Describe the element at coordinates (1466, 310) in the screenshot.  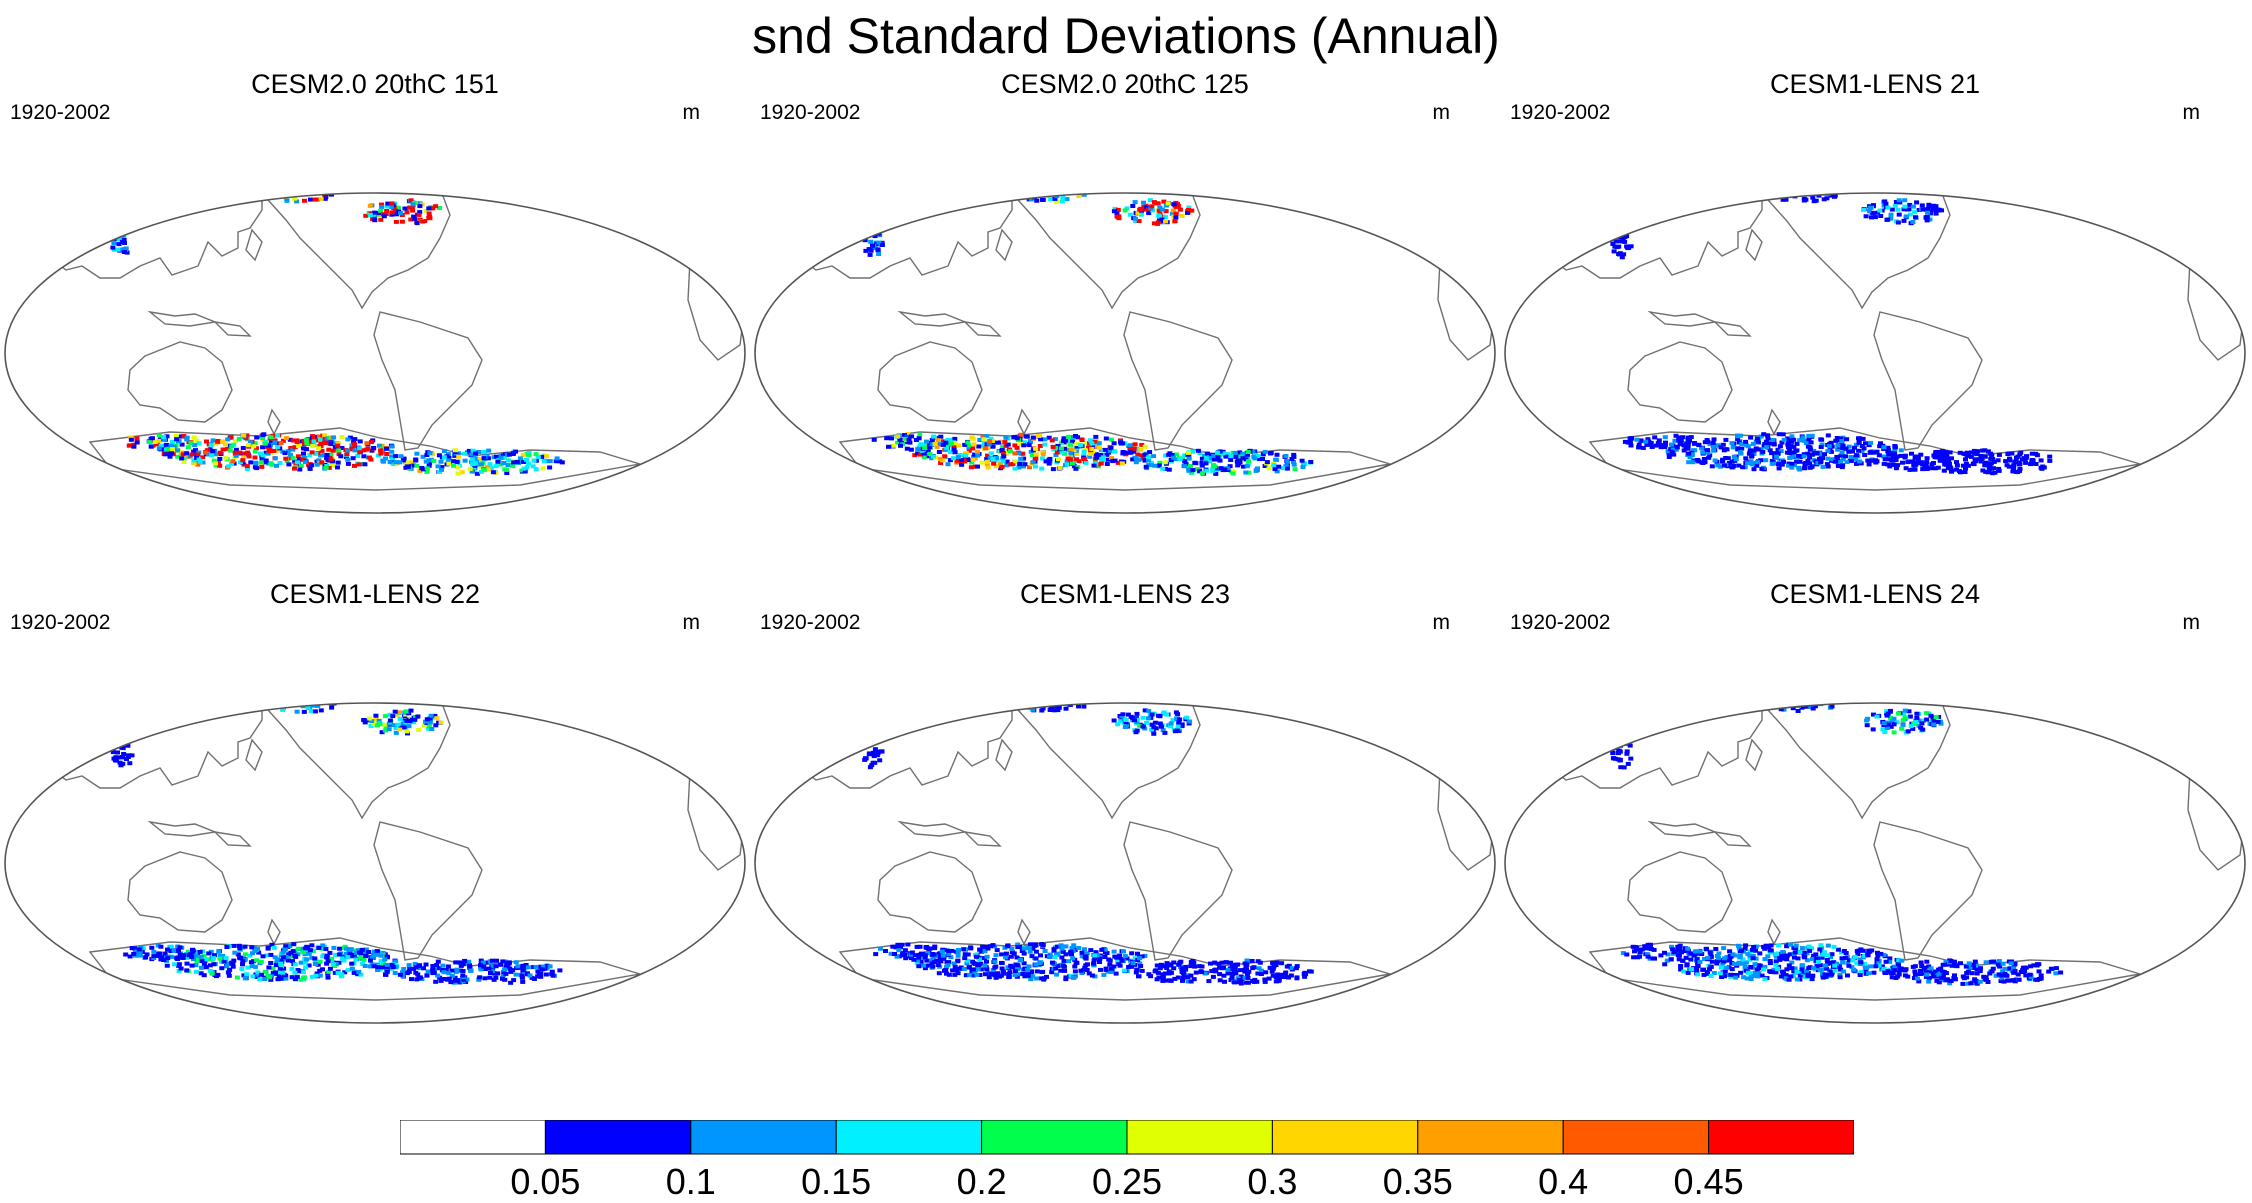
I see `coastline-africa` at that location.